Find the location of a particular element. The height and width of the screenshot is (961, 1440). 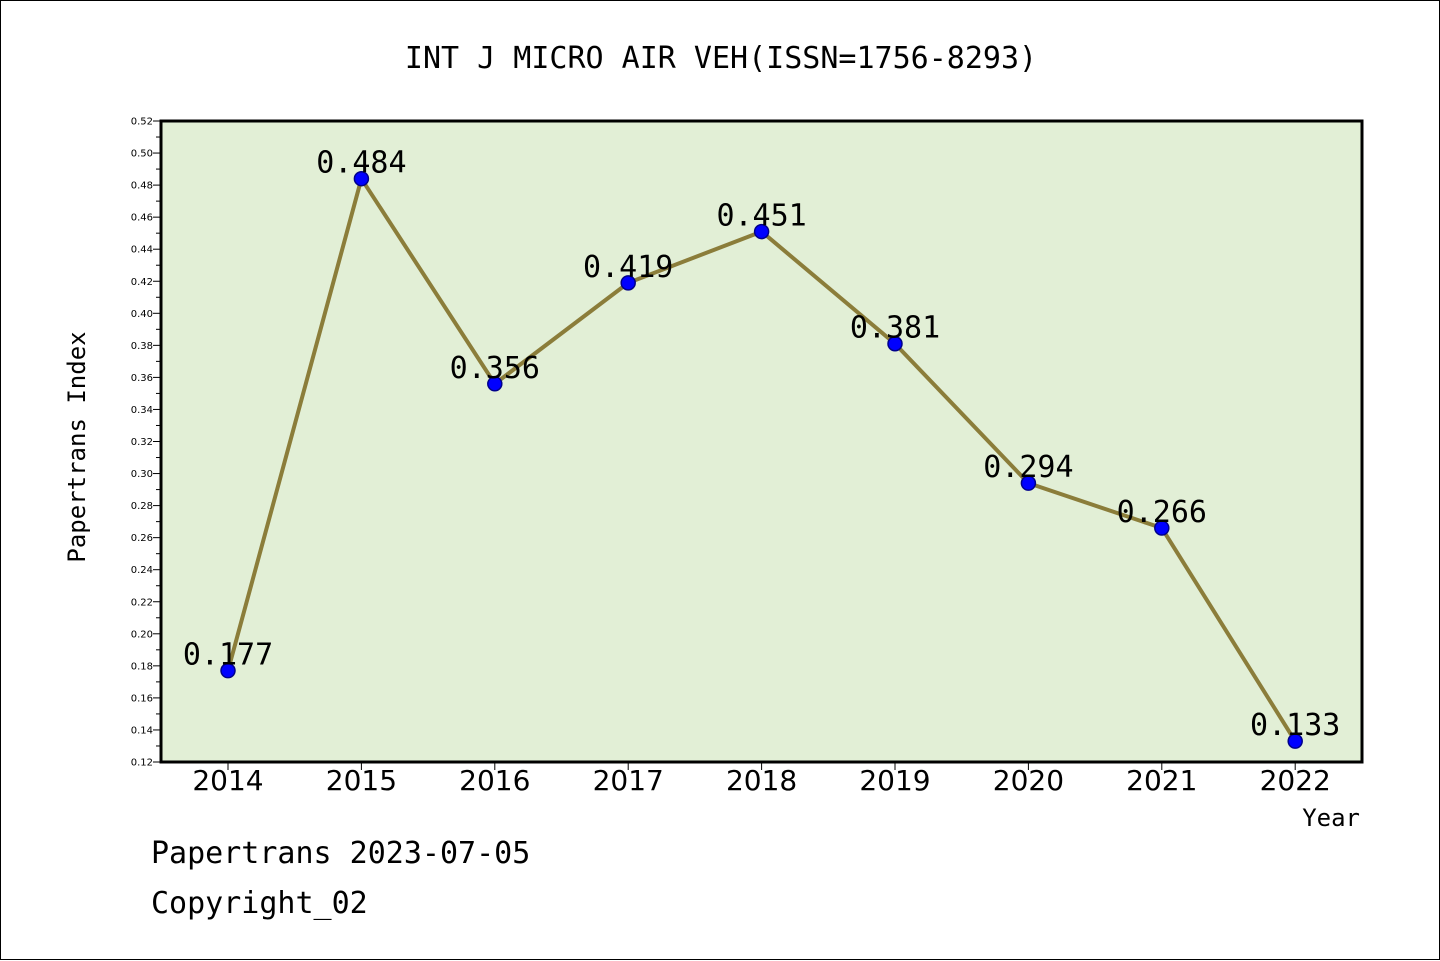

data-label: 0.419 is located at coordinates (628, 267).